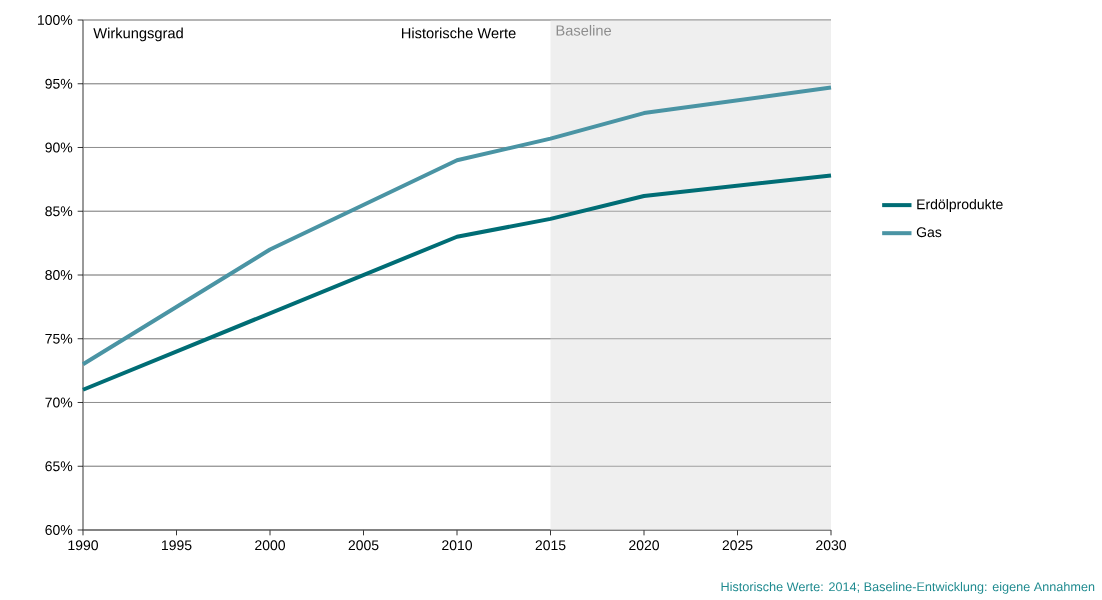 Image resolution: width=1102 pixels, height=600 pixels. What do you see at coordinates (458, 33) in the screenshot?
I see `annotation: Historische Werte` at bounding box center [458, 33].